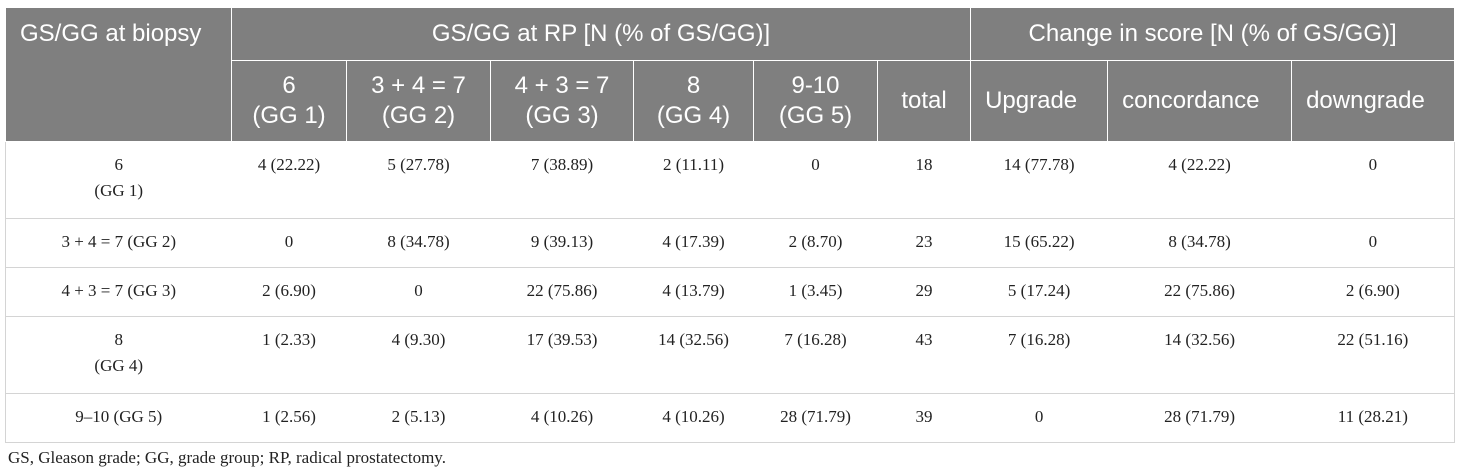 The width and height of the screenshot is (1460, 475). Describe the element at coordinates (815, 241) in the screenshot. I see `table-cell: 2 (8.70)` at that location.